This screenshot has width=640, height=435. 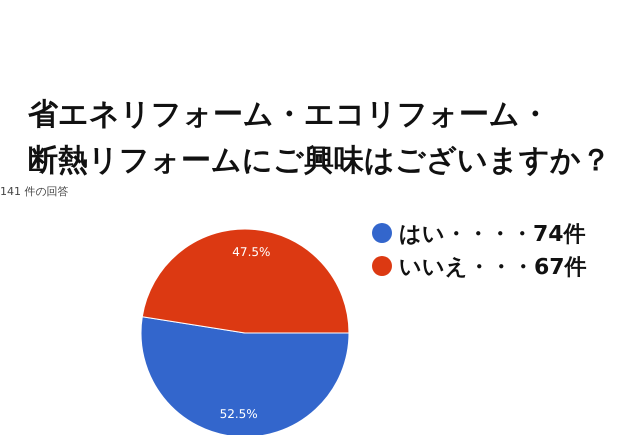 I want to click on legend-label: いいえ・・・67件, so click(x=493, y=267).